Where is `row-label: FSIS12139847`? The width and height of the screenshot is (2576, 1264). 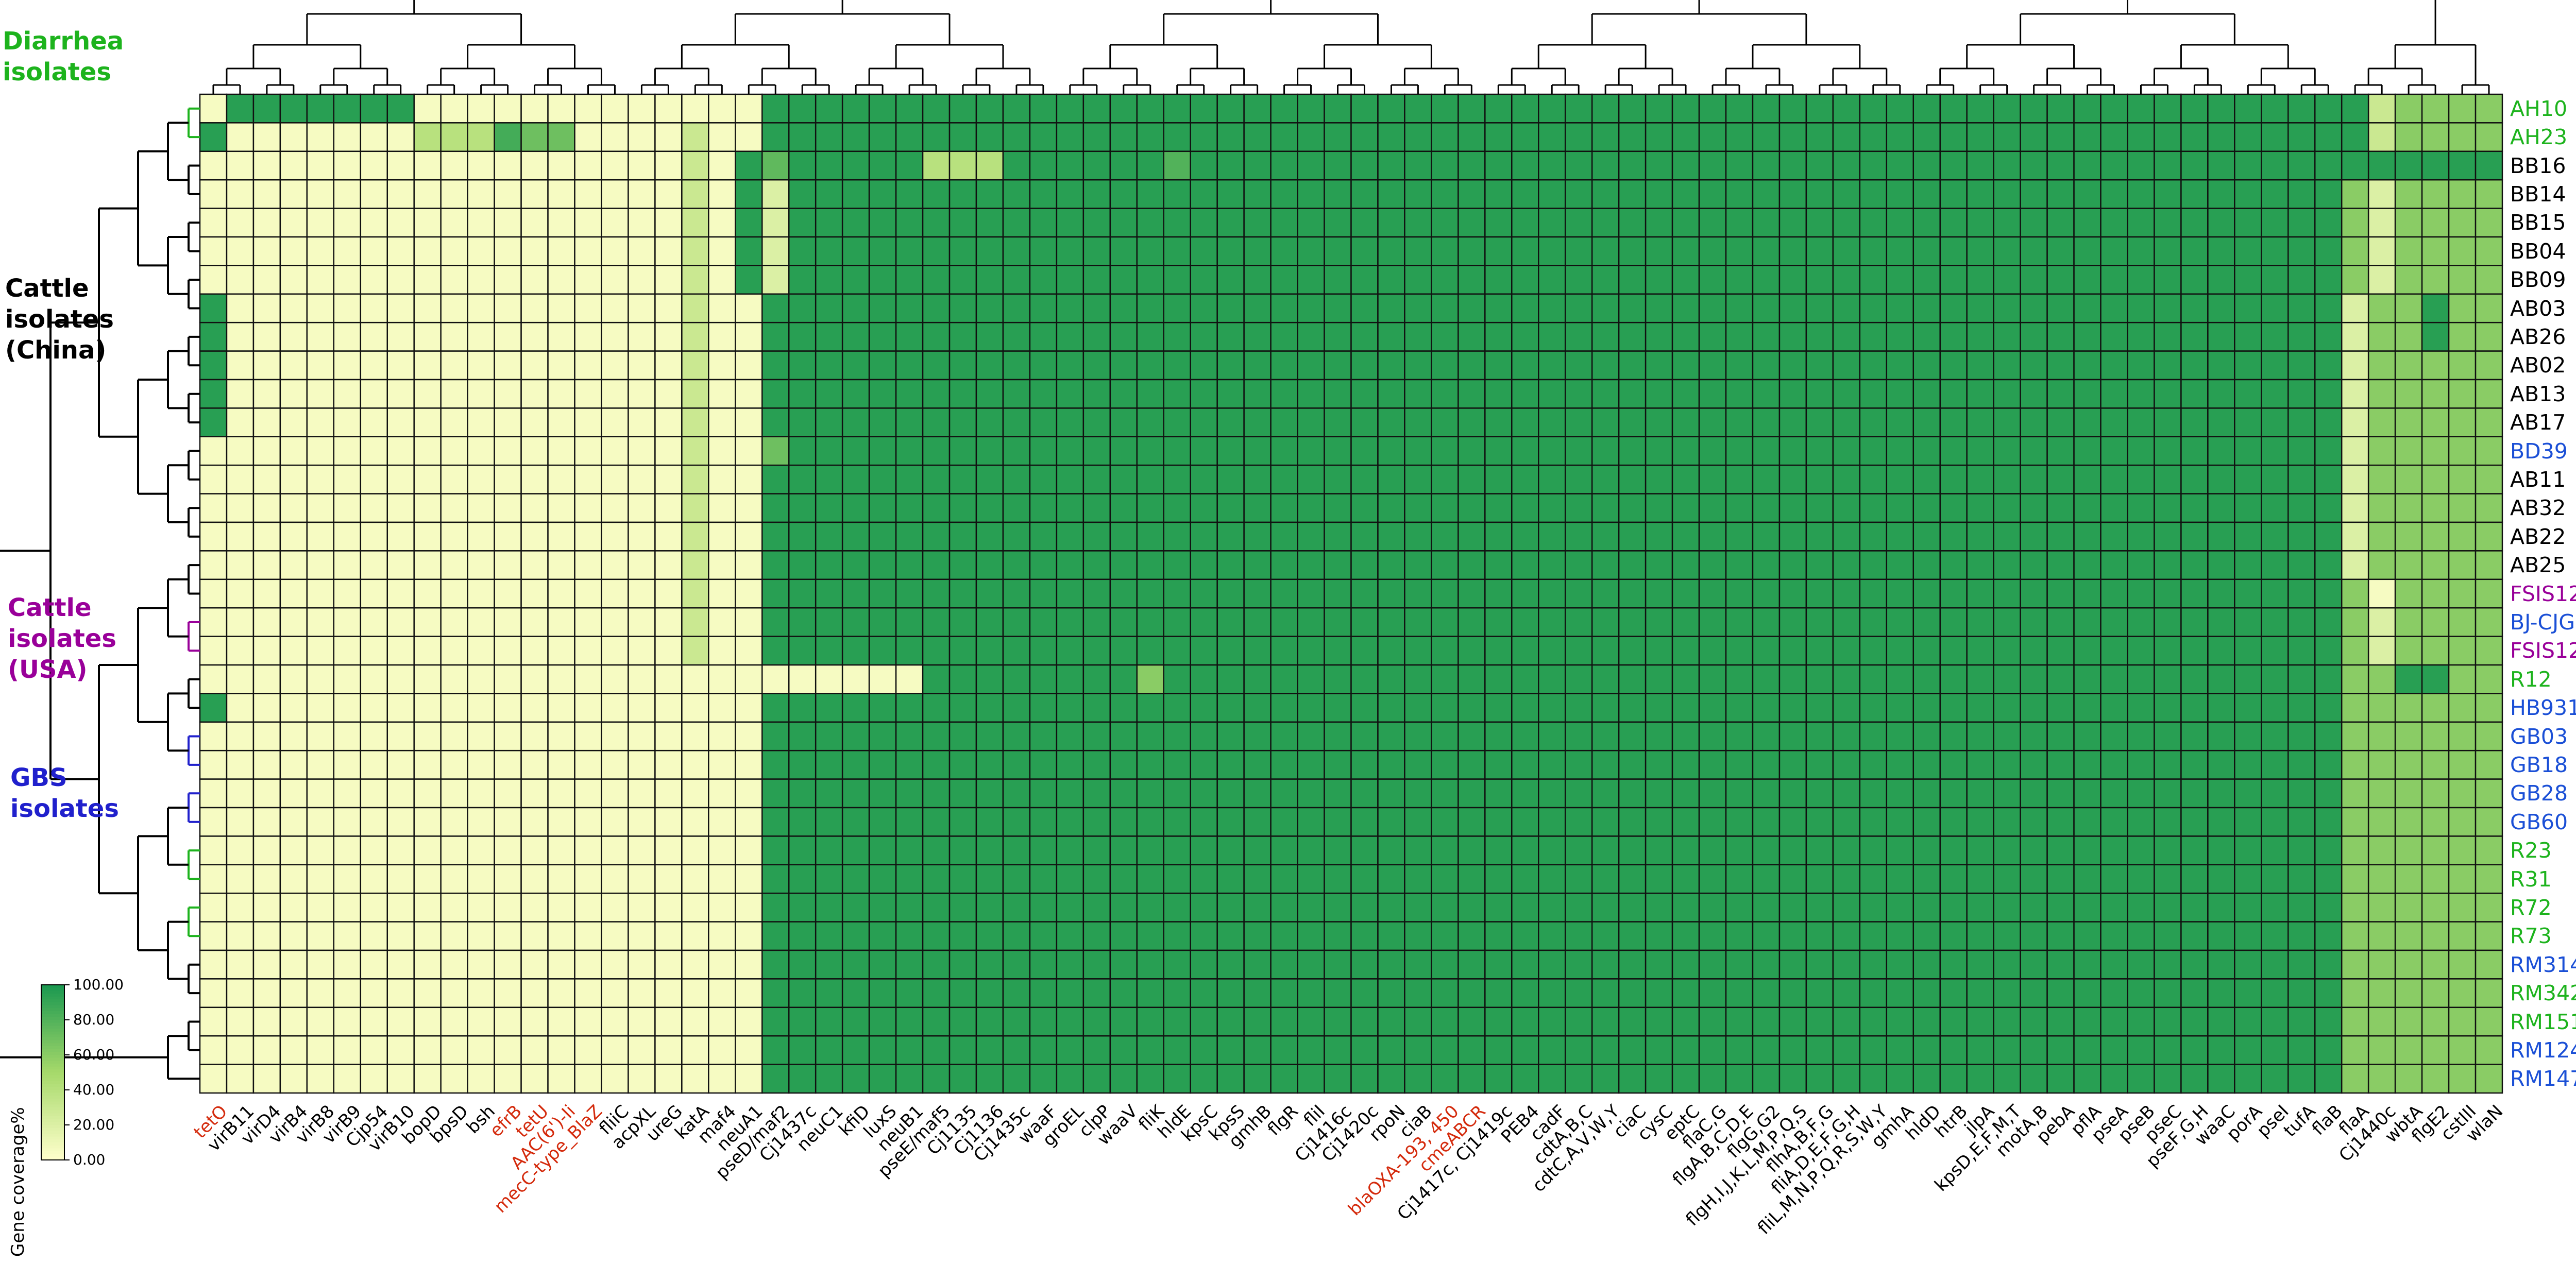 row-label: FSIS12139847 is located at coordinates (2543, 593).